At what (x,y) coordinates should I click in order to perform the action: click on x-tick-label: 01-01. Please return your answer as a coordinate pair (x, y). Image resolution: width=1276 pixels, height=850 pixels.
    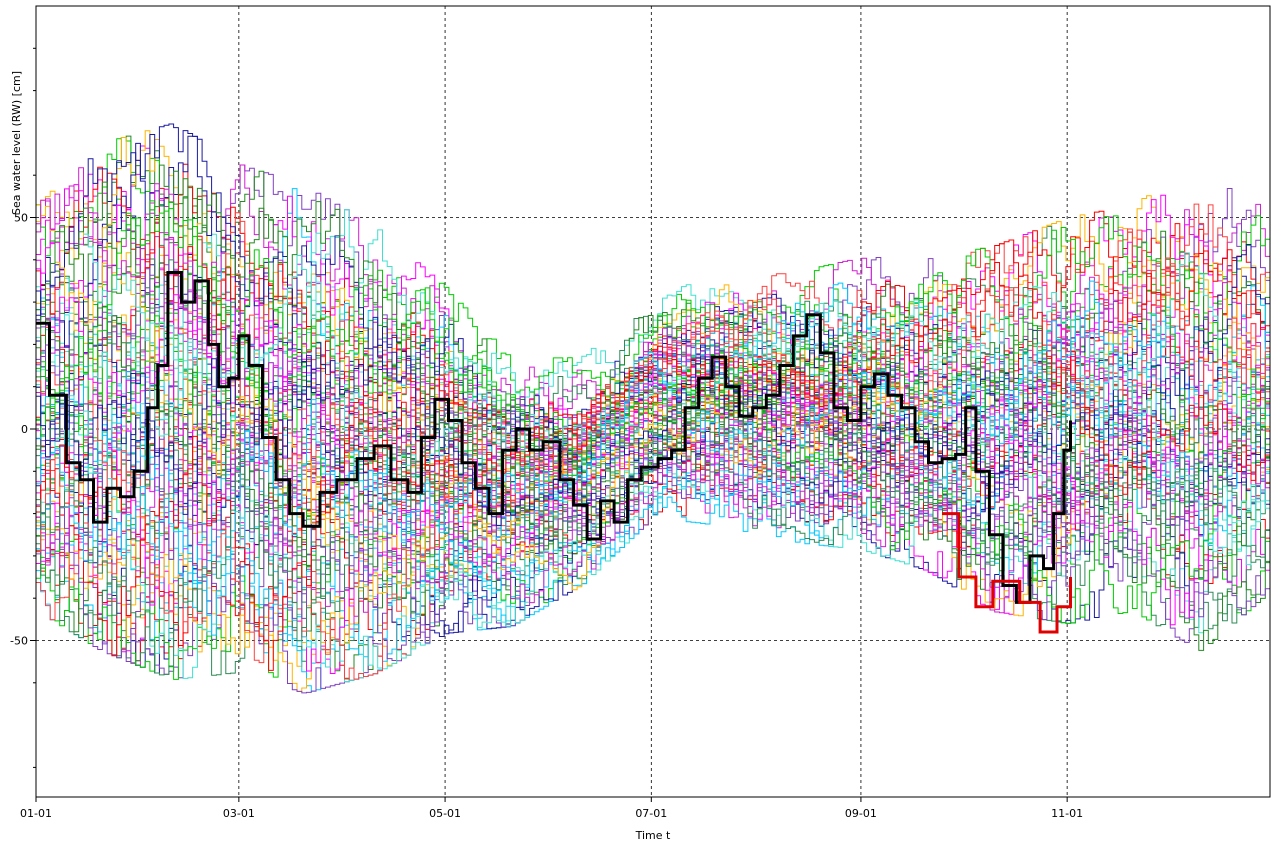
    Looking at the image, I should click on (36, 813).